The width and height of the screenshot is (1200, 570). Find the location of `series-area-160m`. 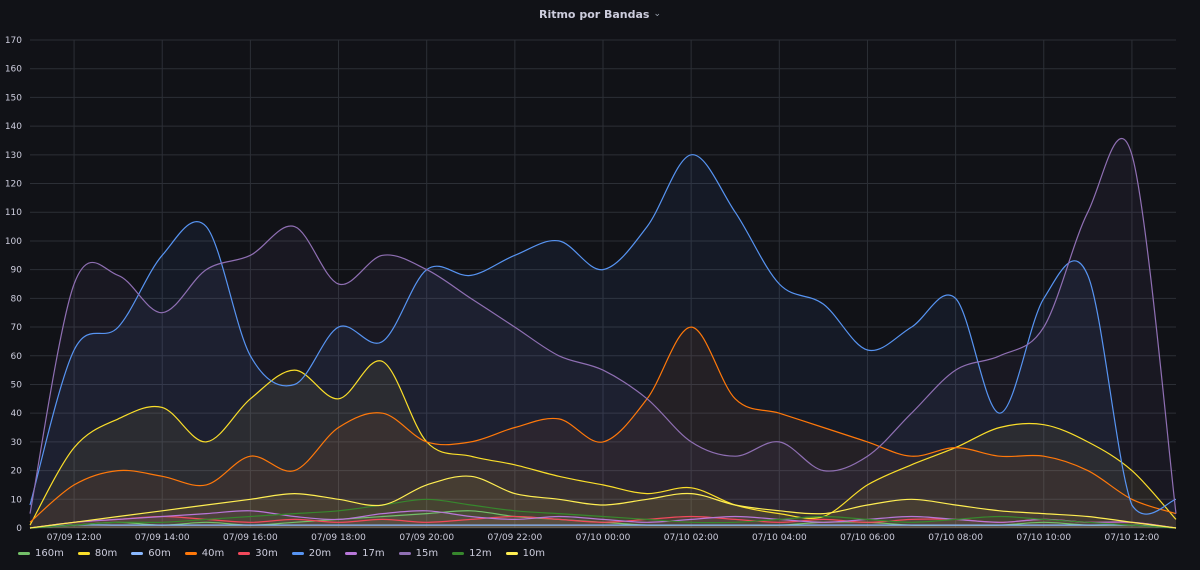

series-area-160m is located at coordinates (603, 519).